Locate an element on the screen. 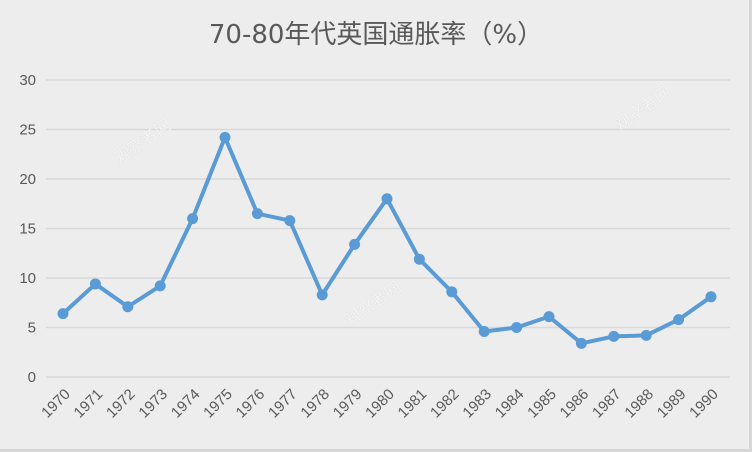 The width and height of the screenshot is (752, 452). y-tick-label: 10 is located at coordinates (27, 278).